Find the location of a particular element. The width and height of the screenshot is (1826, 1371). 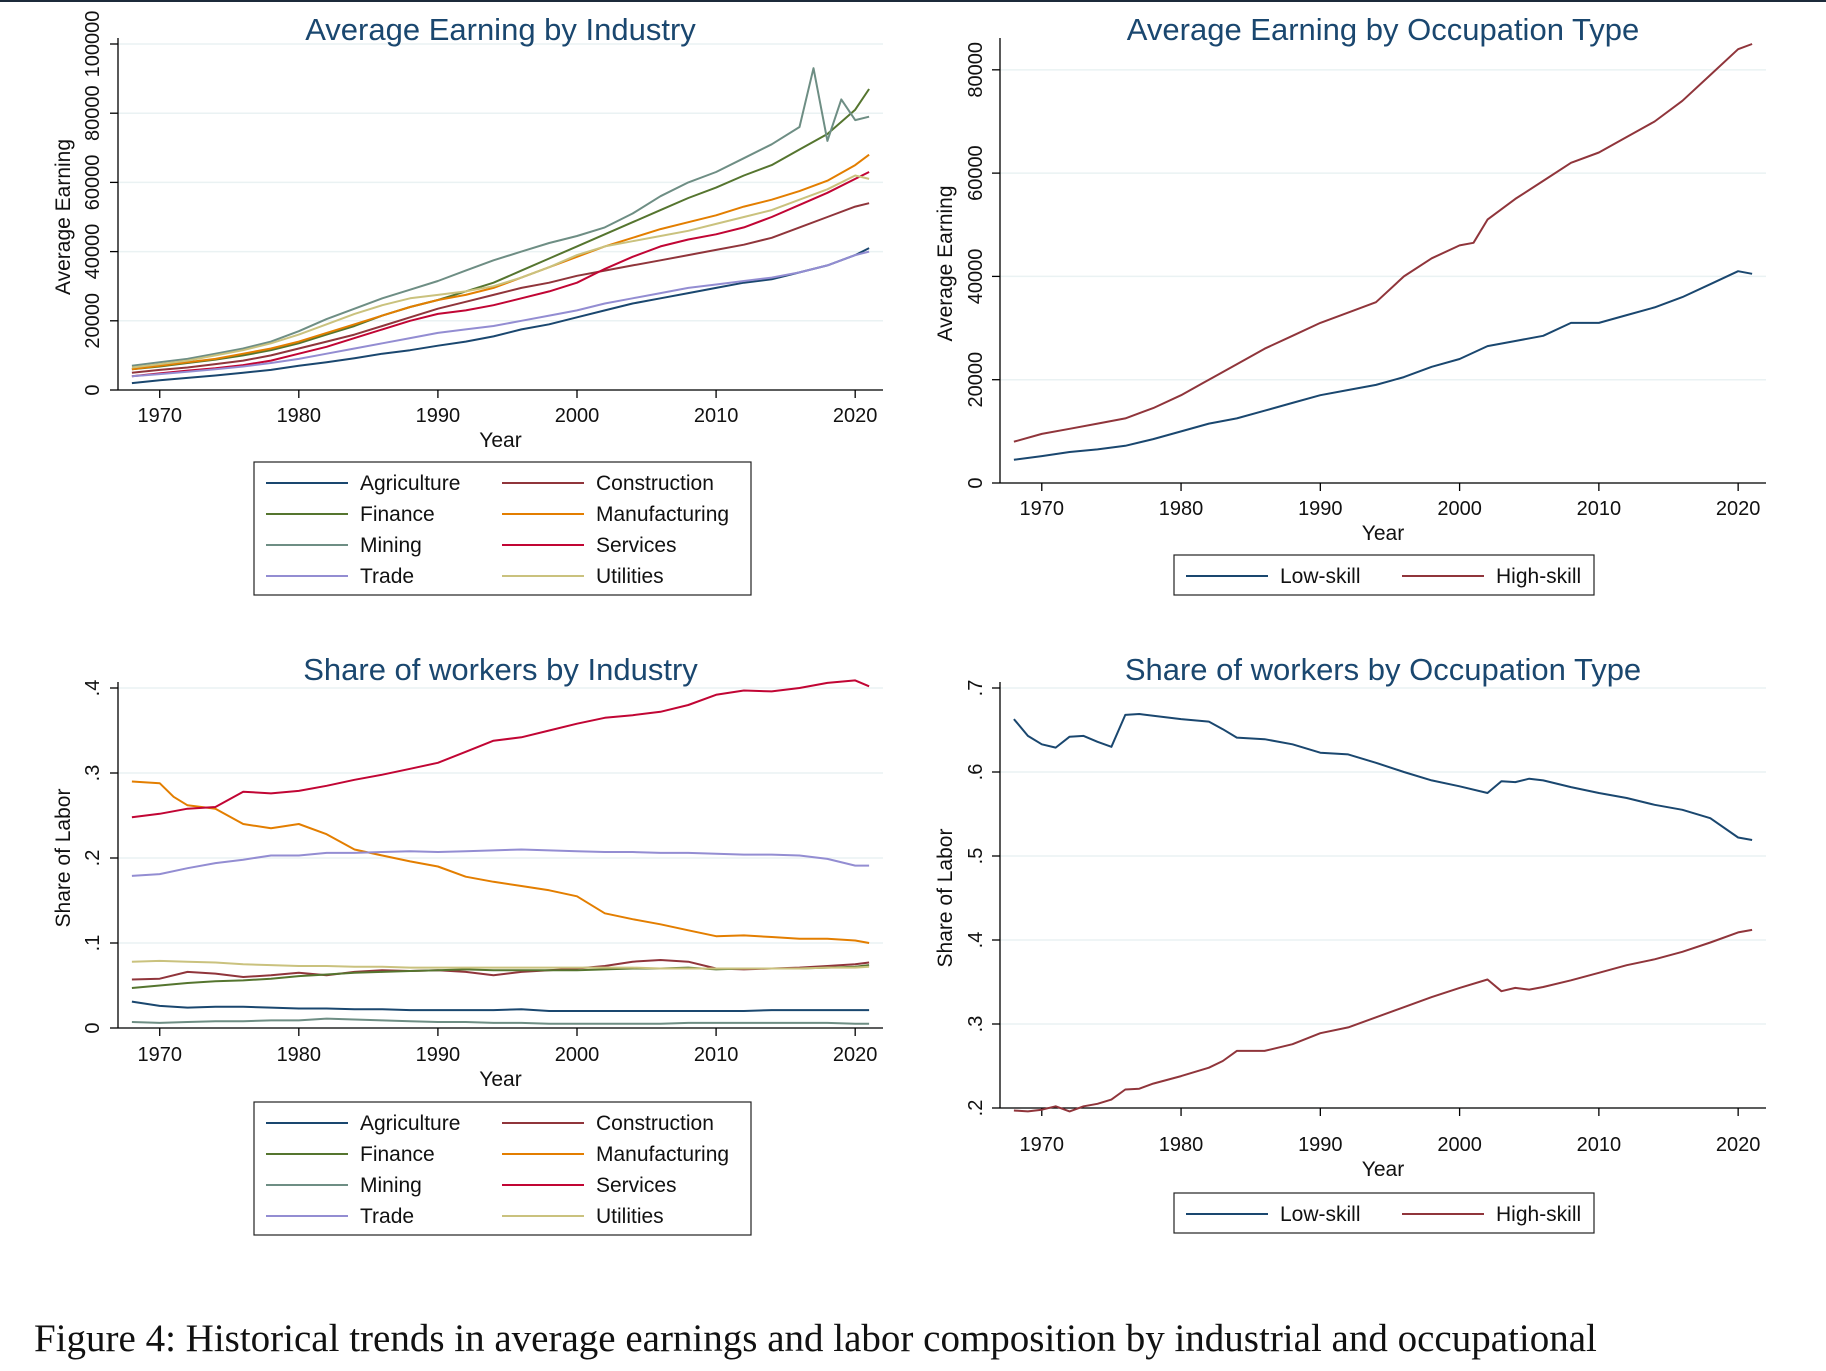

y-tick-label: 40000 is located at coordinates (976, 277).